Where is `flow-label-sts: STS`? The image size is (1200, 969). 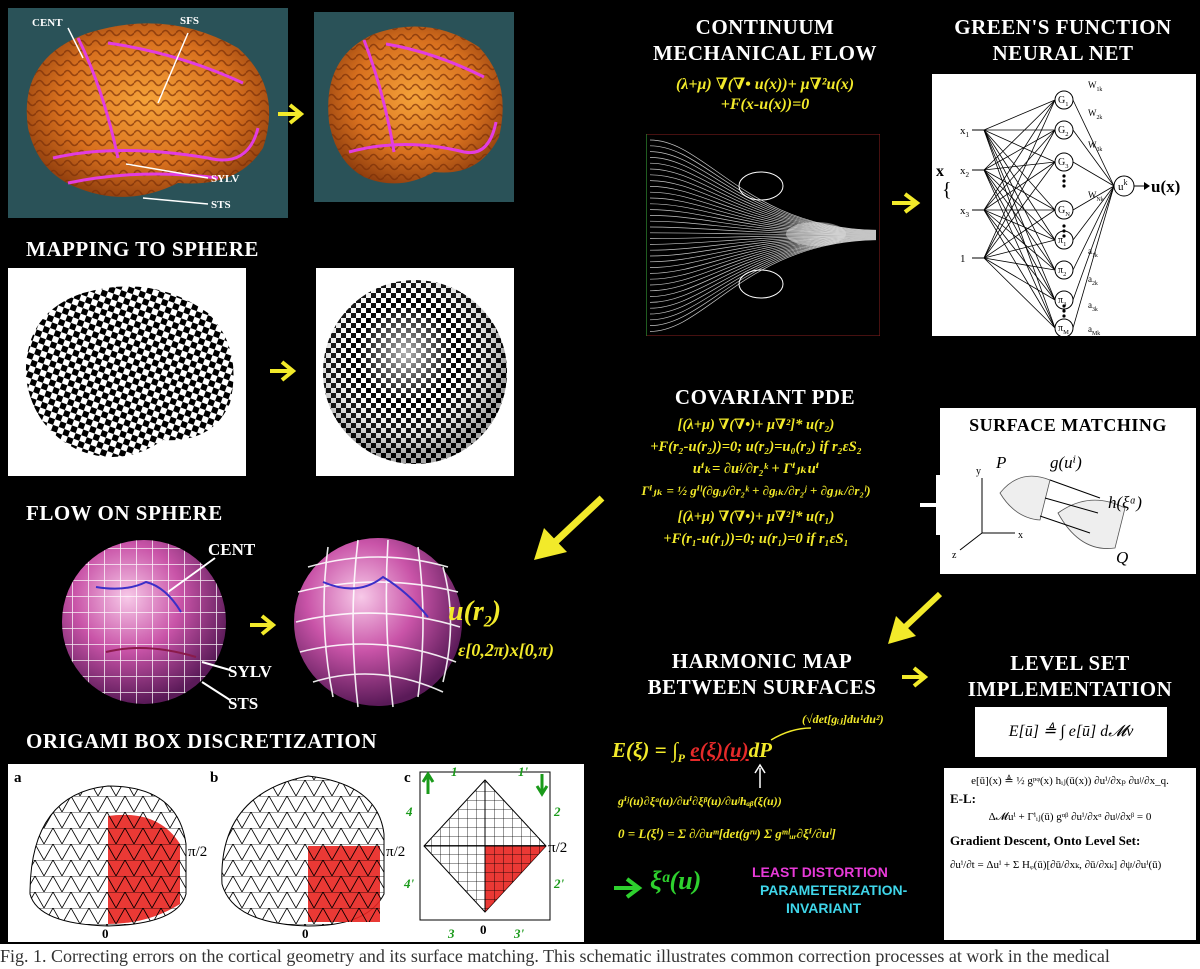
flow-label-sts: STS is located at coordinates (243, 703).